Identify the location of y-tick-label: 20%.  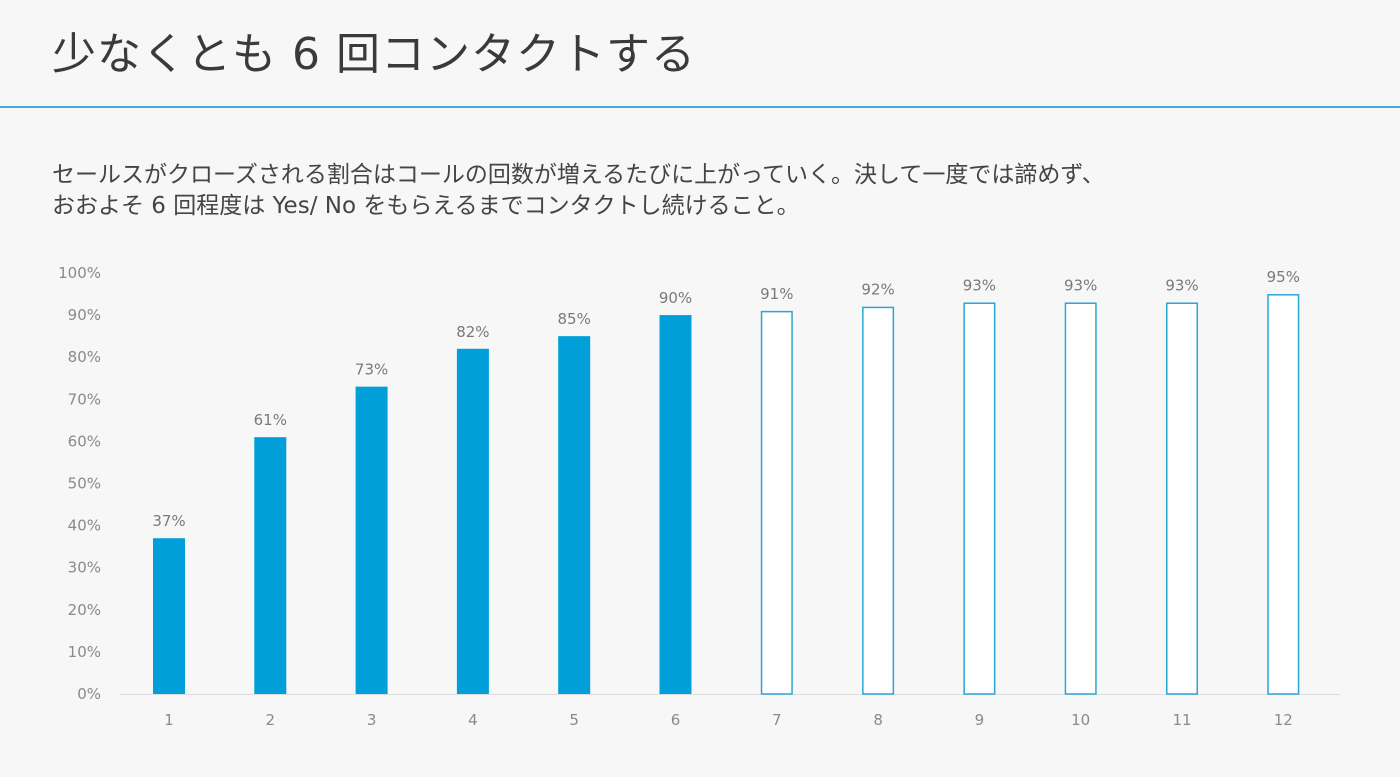
(84, 610).